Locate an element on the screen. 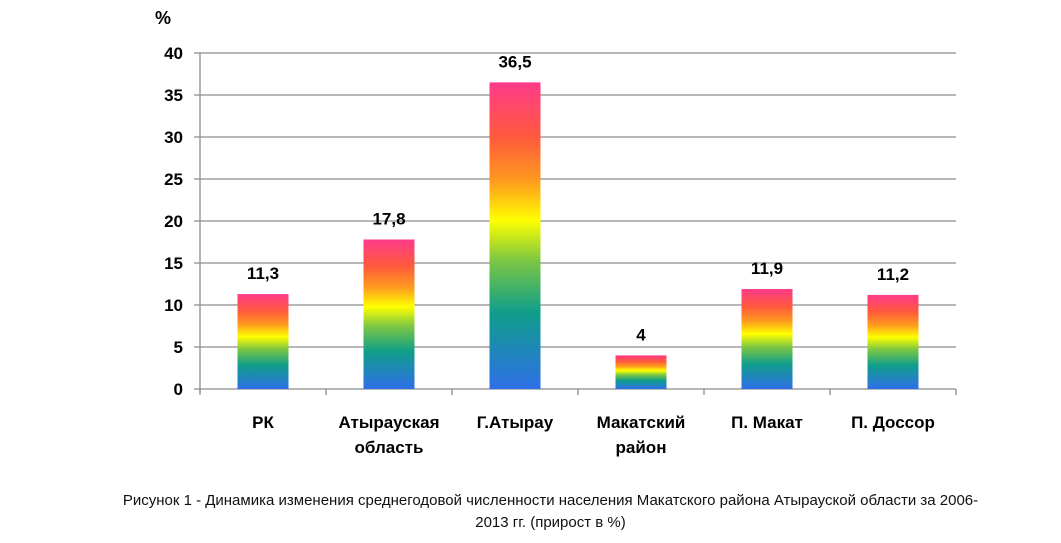 The image size is (1061, 543). y-tick-label: 10 is located at coordinates (173, 305).